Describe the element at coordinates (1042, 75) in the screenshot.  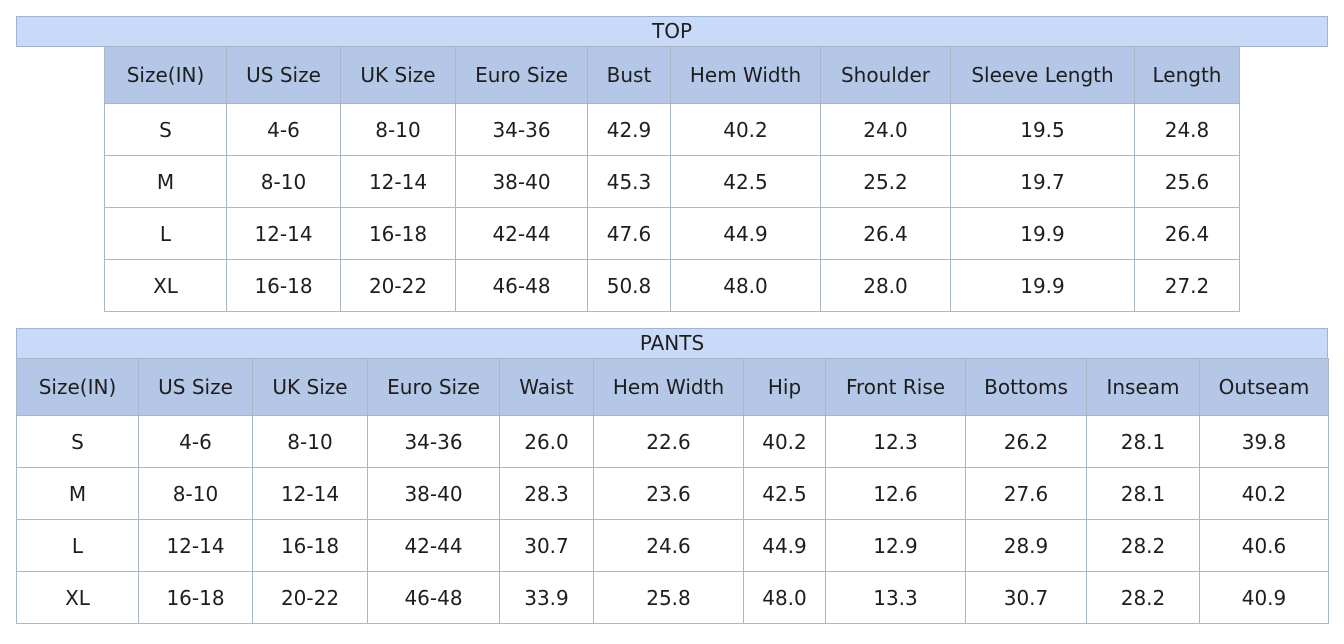
I see `header-cell: Sleeve Length` at that location.